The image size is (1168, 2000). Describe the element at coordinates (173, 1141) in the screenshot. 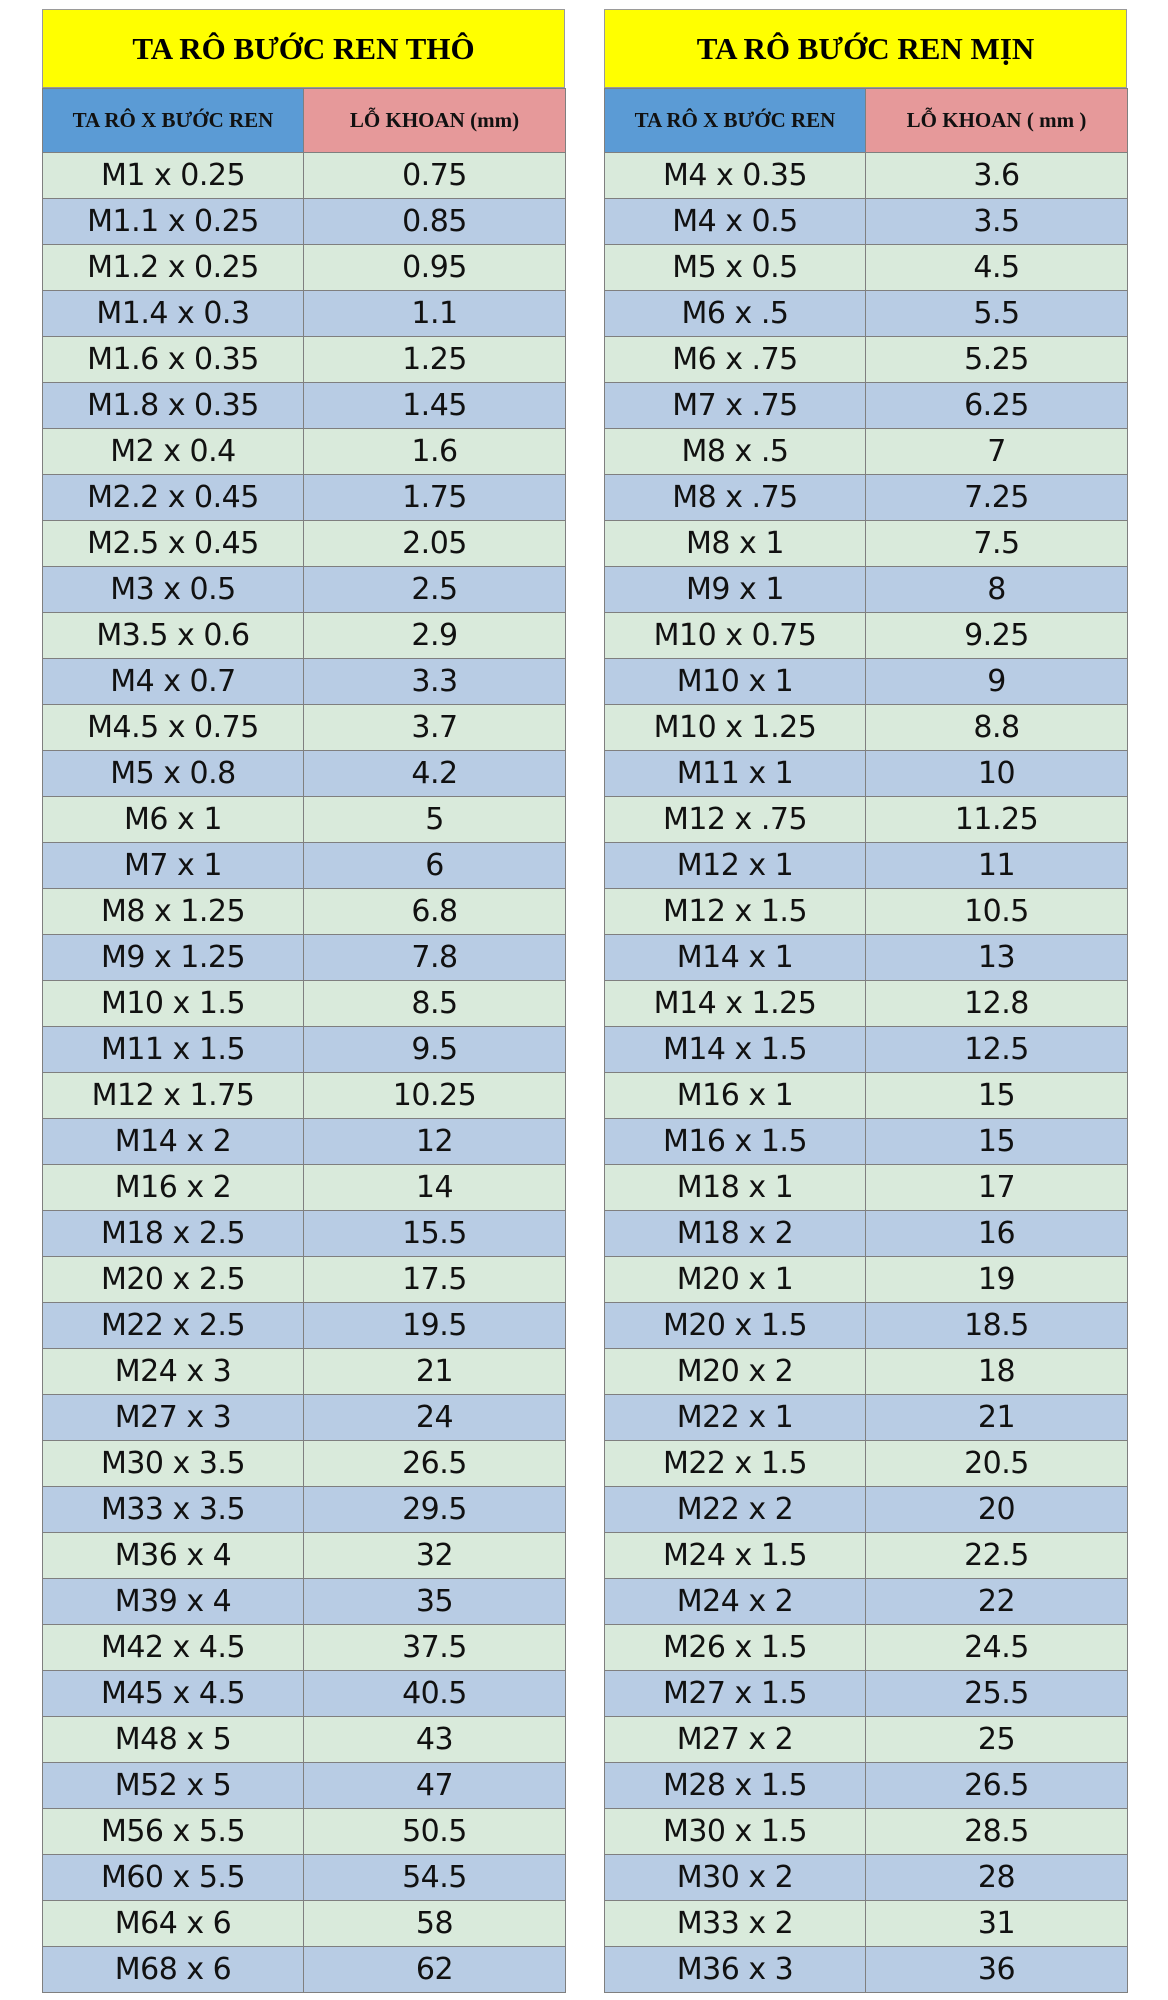

I see `tap-size-cell: M14 x 2` at that location.